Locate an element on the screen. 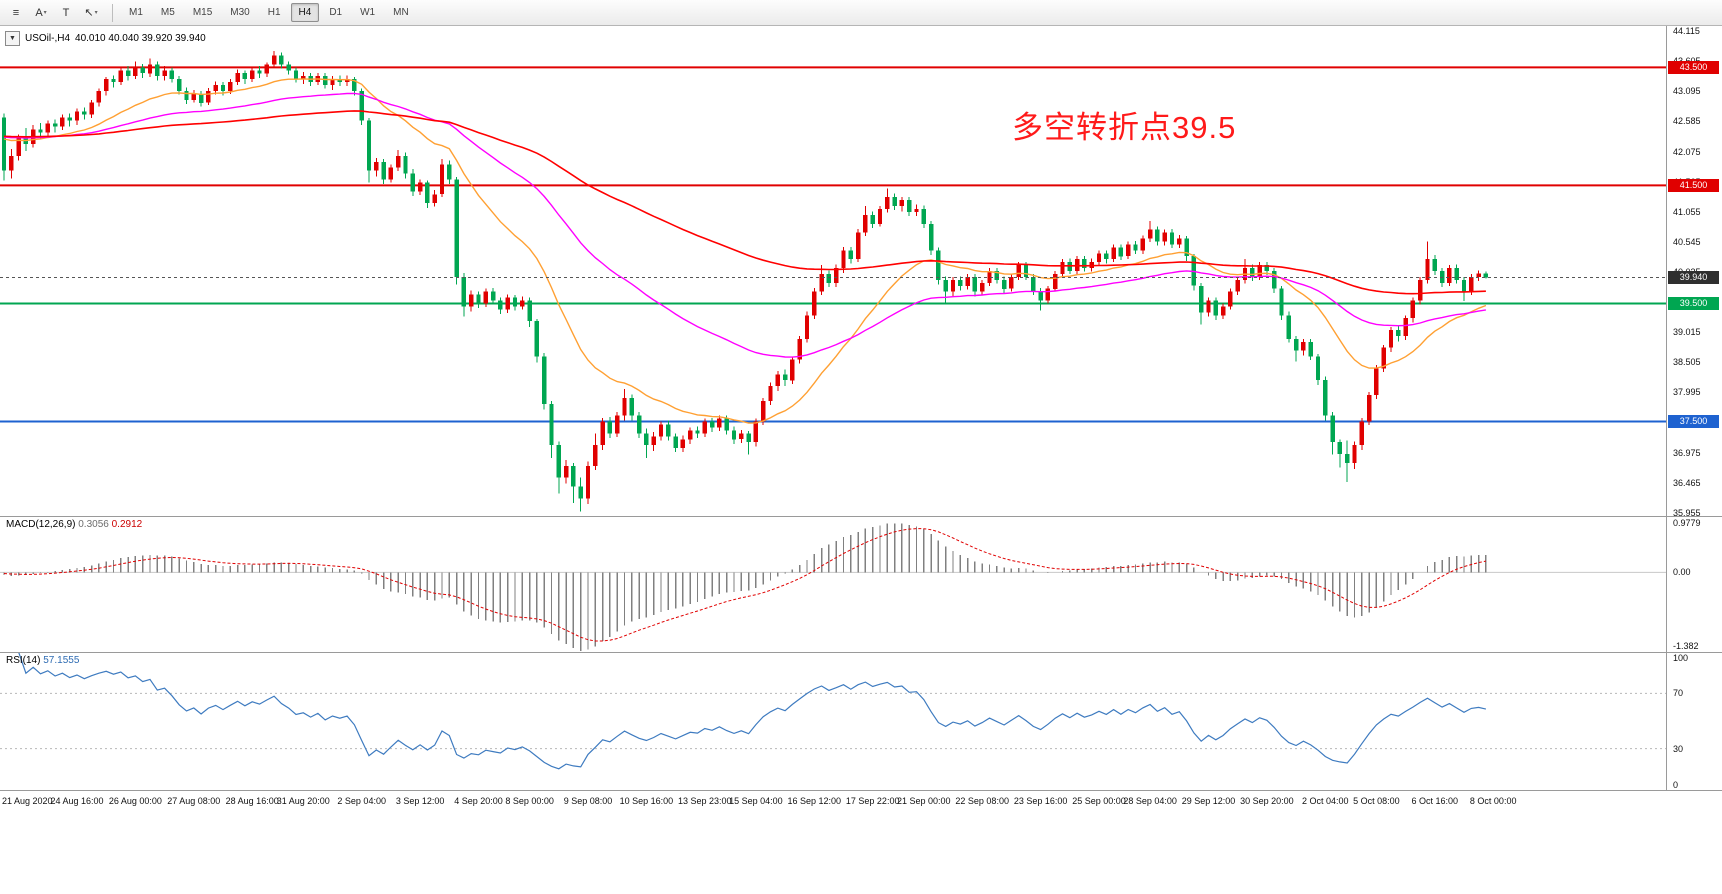 The image size is (1722, 894). time-axis-label: 2 Sep 04:00 is located at coordinates (361, 801).